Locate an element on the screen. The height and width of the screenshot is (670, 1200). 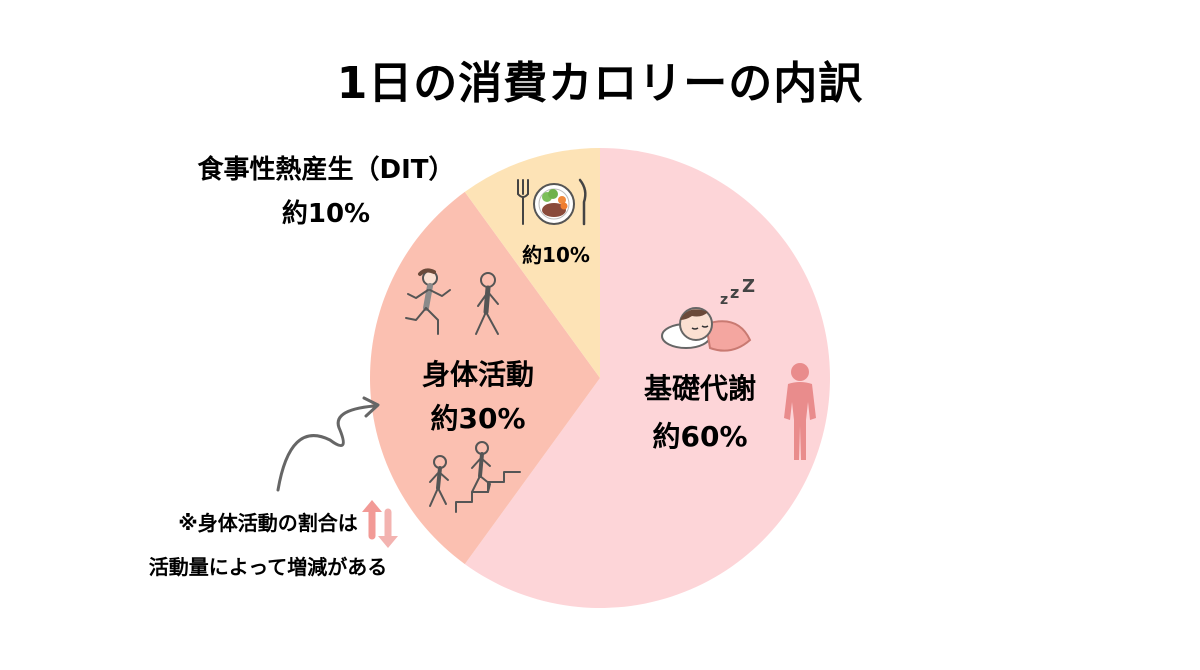
slice-label-basal-name: 基礎代謝 is located at coordinates (700, 388).